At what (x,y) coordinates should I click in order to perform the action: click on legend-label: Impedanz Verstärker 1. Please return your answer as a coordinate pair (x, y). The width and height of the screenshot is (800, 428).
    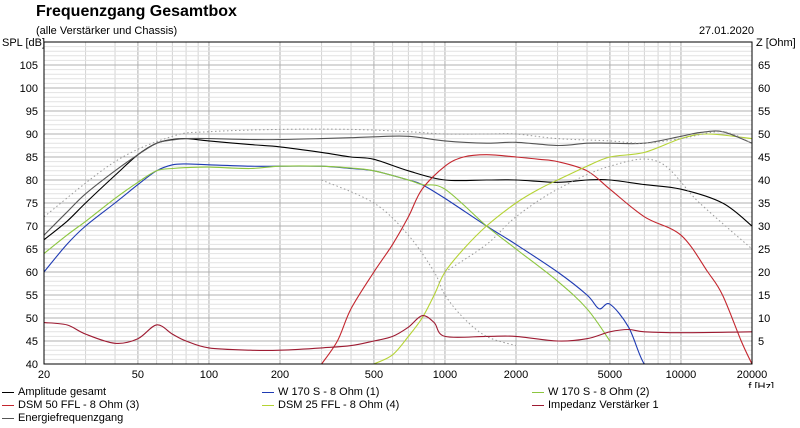
    Looking at the image, I should click on (603, 405).